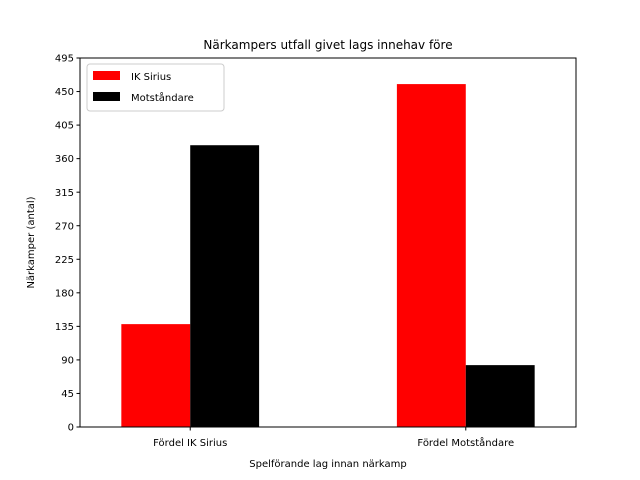 The width and height of the screenshot is (640, 480). Describe the element at coordinates (67, 361) in the screenshot. I see `y-tick-label: 90` at that location.